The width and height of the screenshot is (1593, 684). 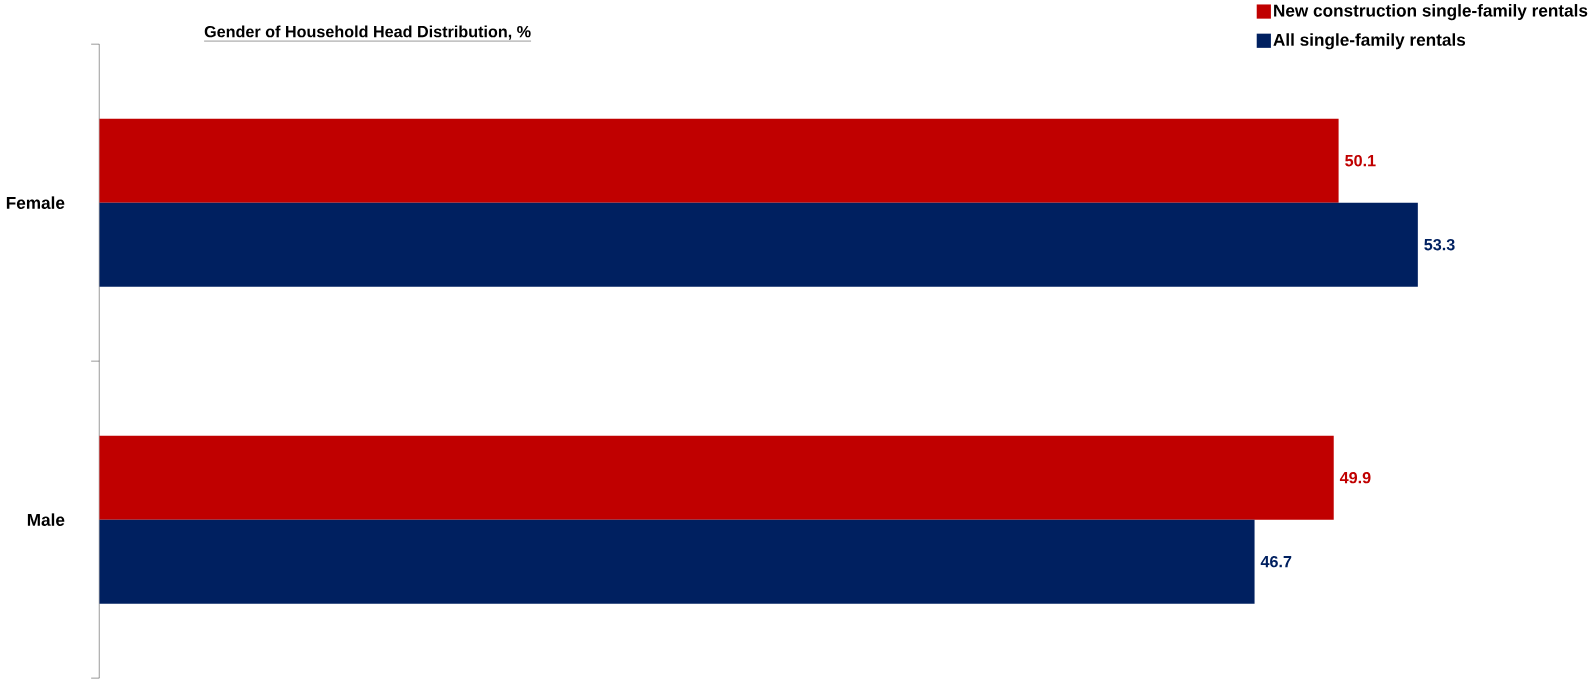 I want to click on data-label: 49.9, so click(x=1355, y=478).